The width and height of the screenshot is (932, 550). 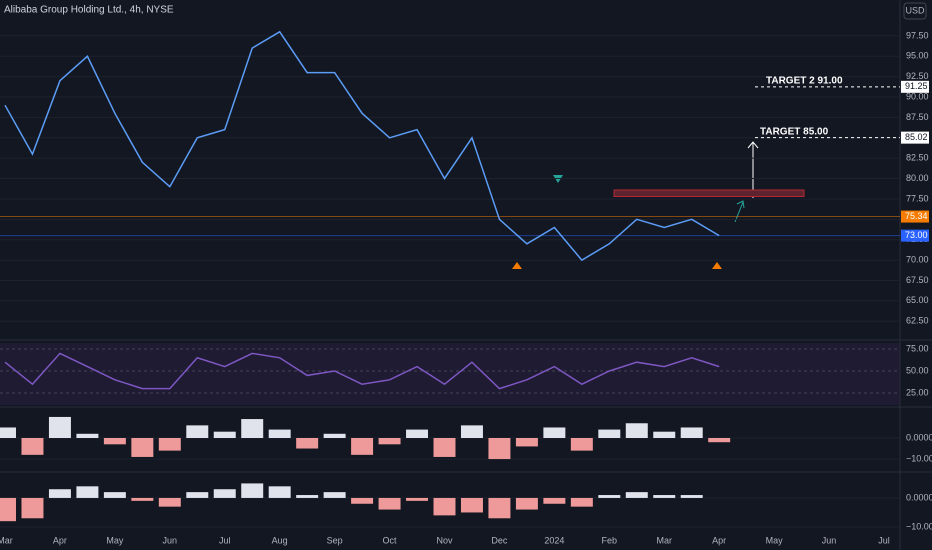 What do you see at coordinates (917, 300) in the screenshot?
I see `y-tick-label: 65.00` at bounding box center [917, 300].